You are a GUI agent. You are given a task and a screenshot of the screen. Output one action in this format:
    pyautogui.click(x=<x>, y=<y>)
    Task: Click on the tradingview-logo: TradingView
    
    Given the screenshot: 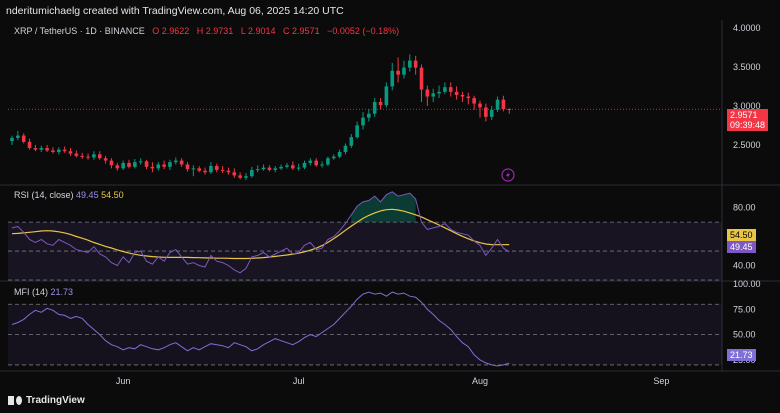 What is the action you would take?
    pyautogui.click(x=46, y=400)
    